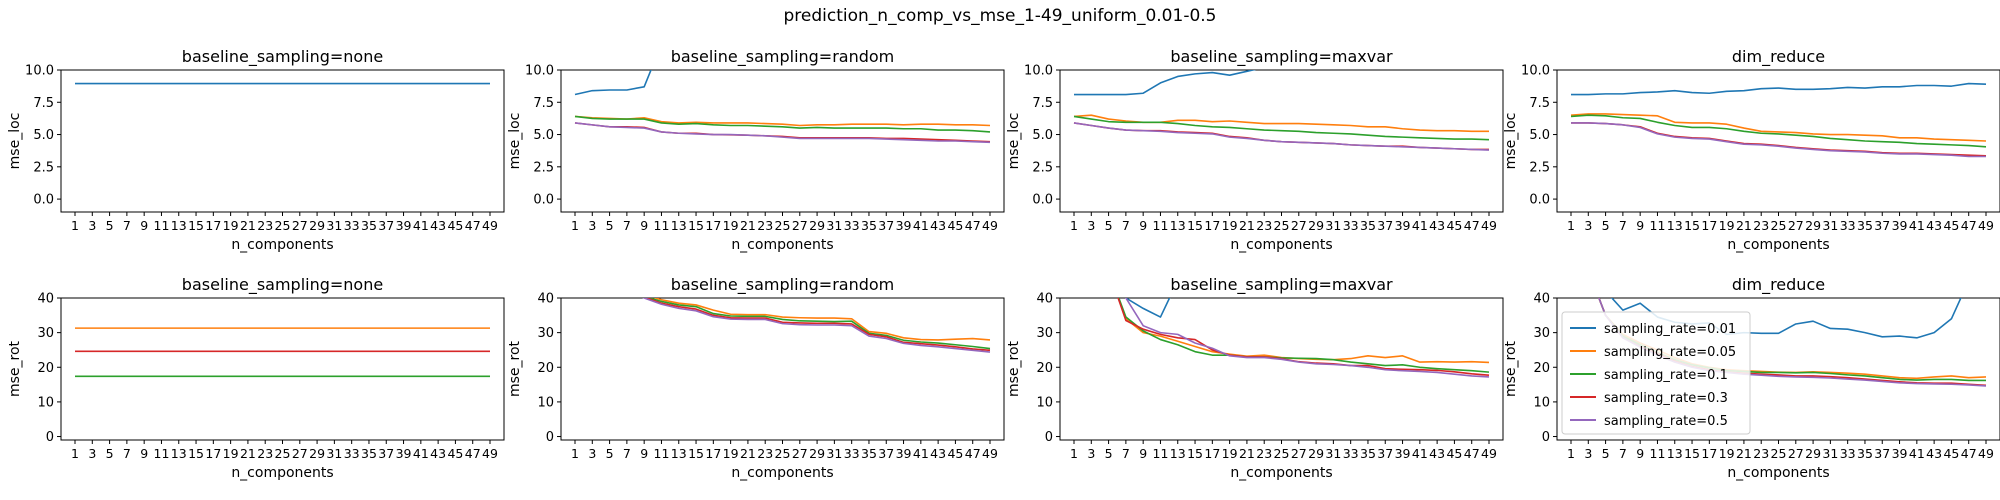 The image size is (2000, 500). I want to click on legend-label: sampling_rate=0.05, so click(1670, 352).